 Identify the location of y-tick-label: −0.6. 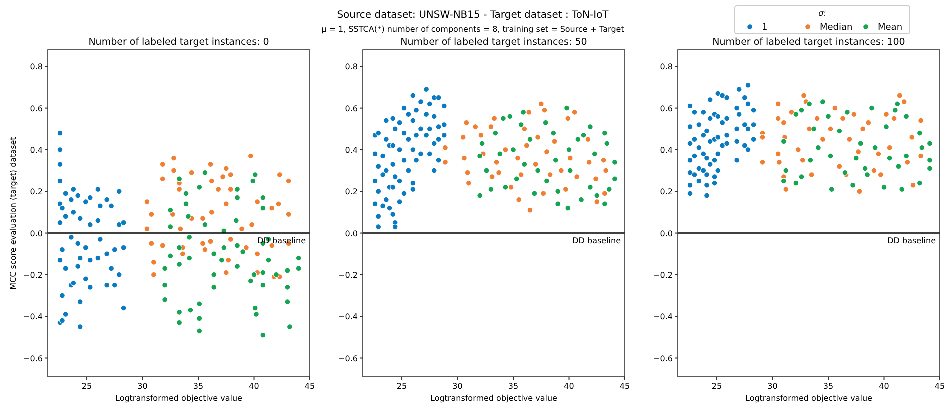
(348, 359).